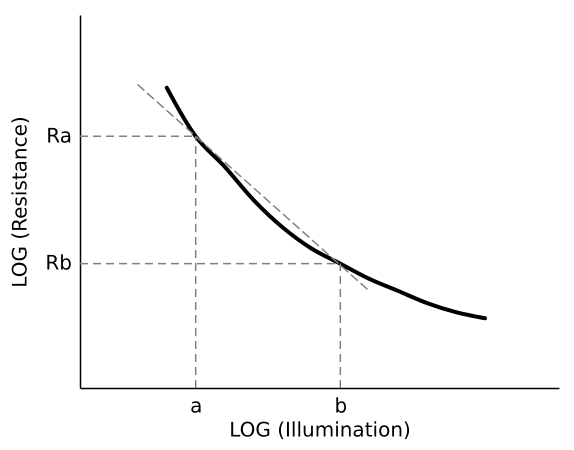  What do you see at coordinates (196, 406) in the screenshot?
I see `x-tick-label: a` at bounding box center [196, 406].